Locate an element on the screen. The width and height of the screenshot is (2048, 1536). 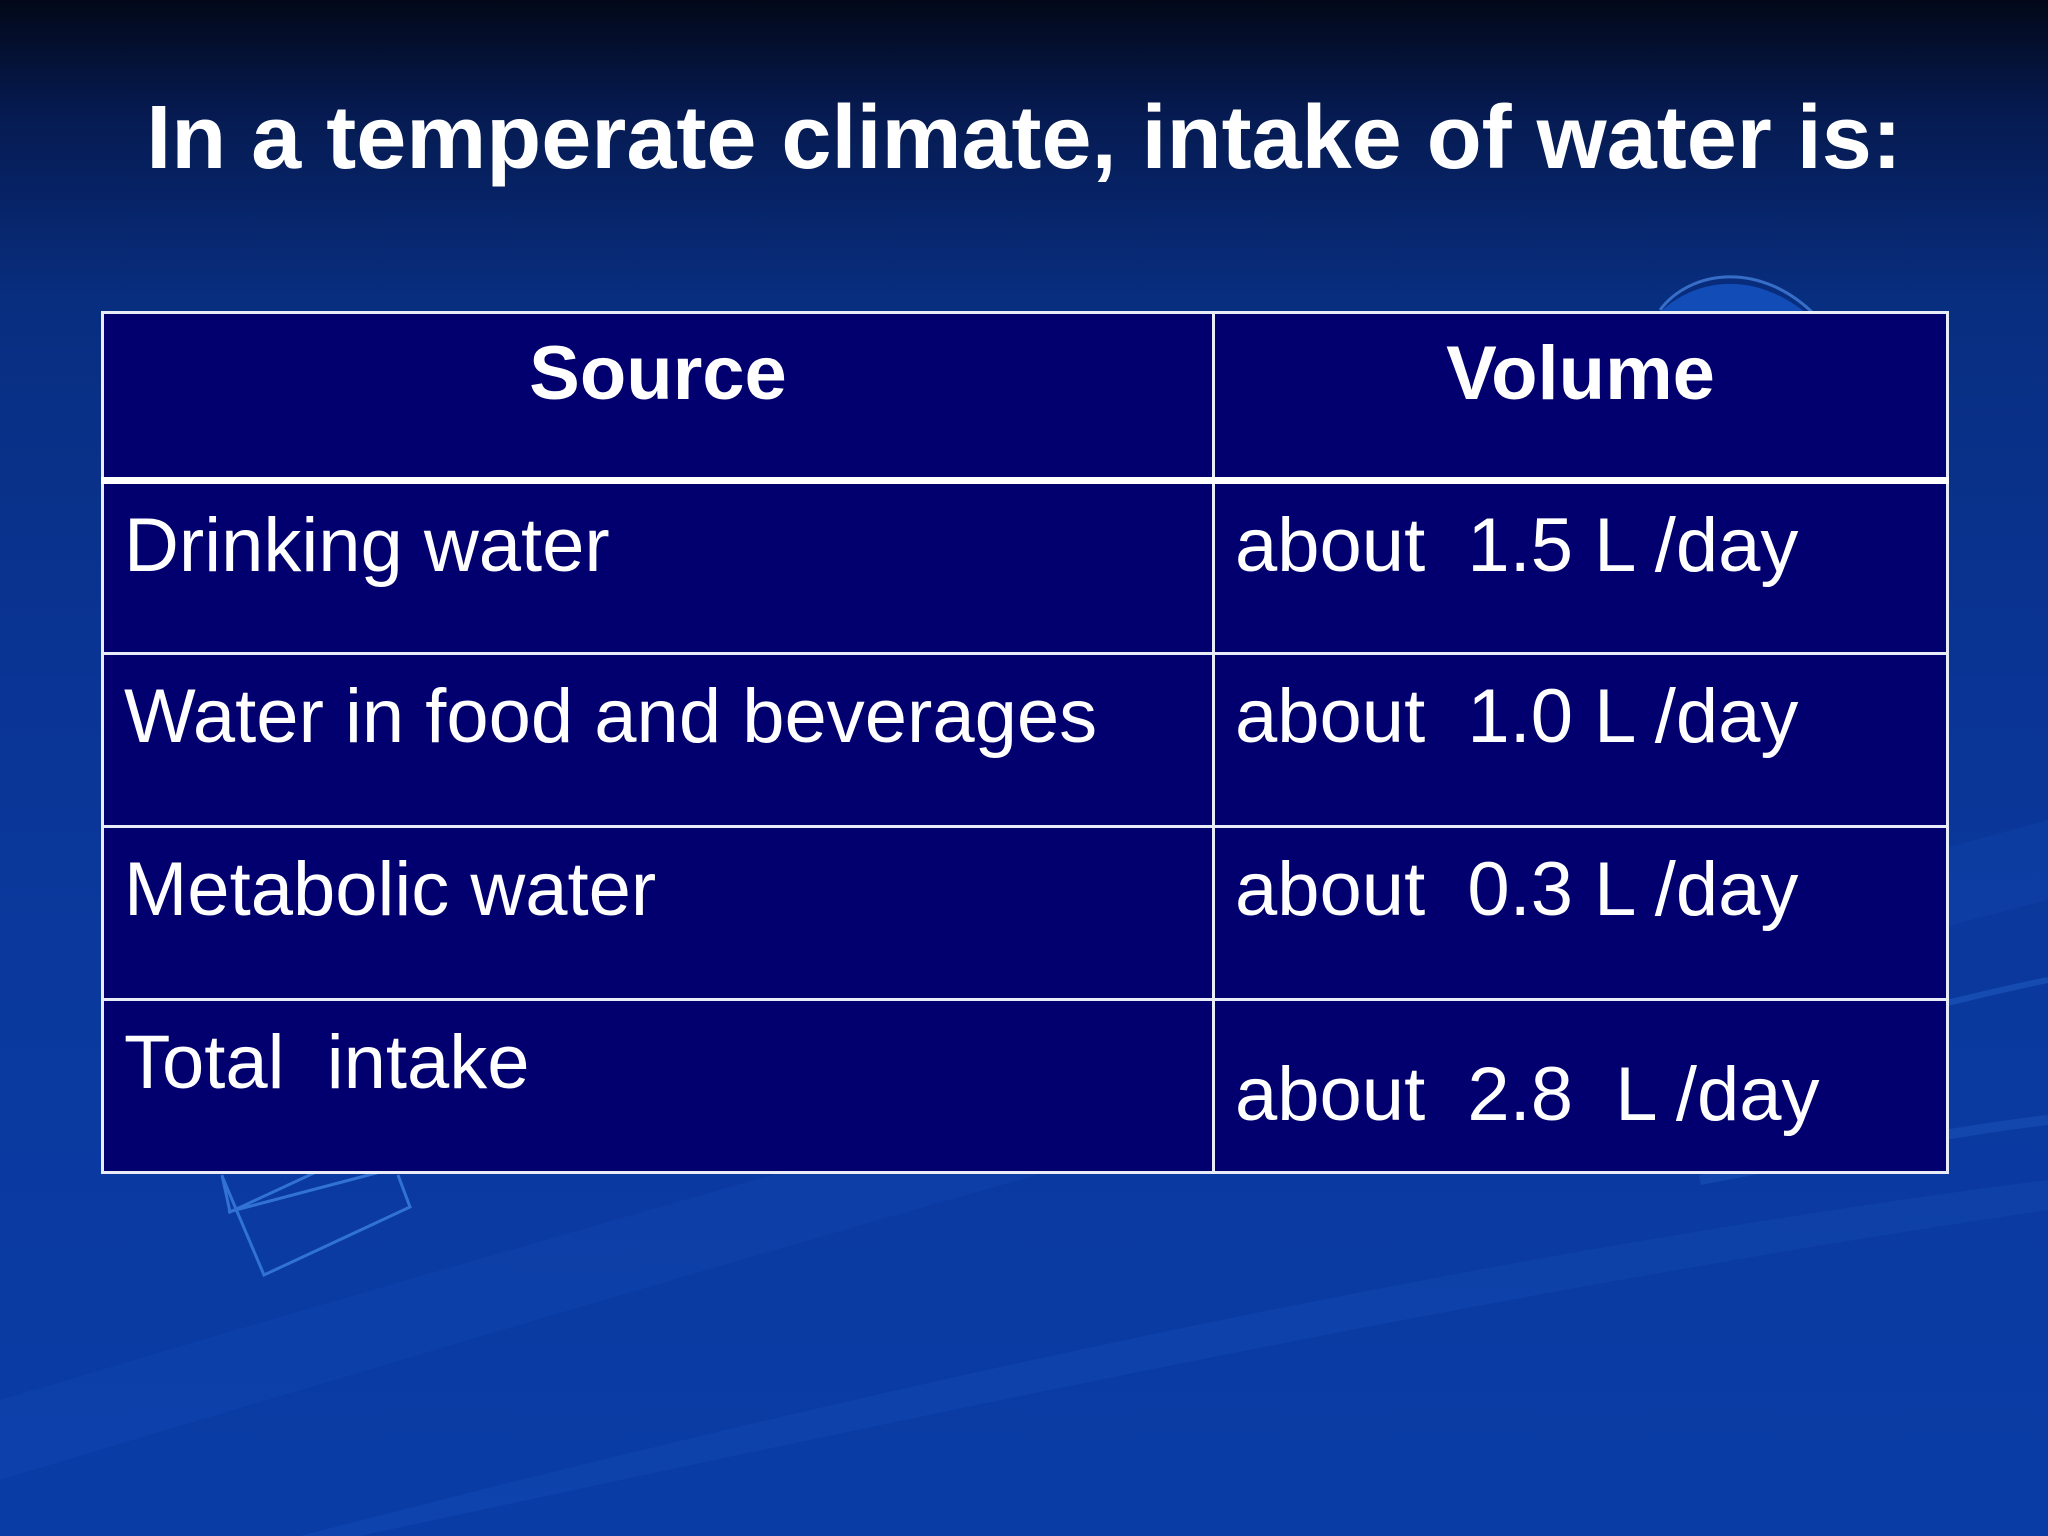
volume-cell: about 2.8 L /day is located at coordinates (1580, 1086).